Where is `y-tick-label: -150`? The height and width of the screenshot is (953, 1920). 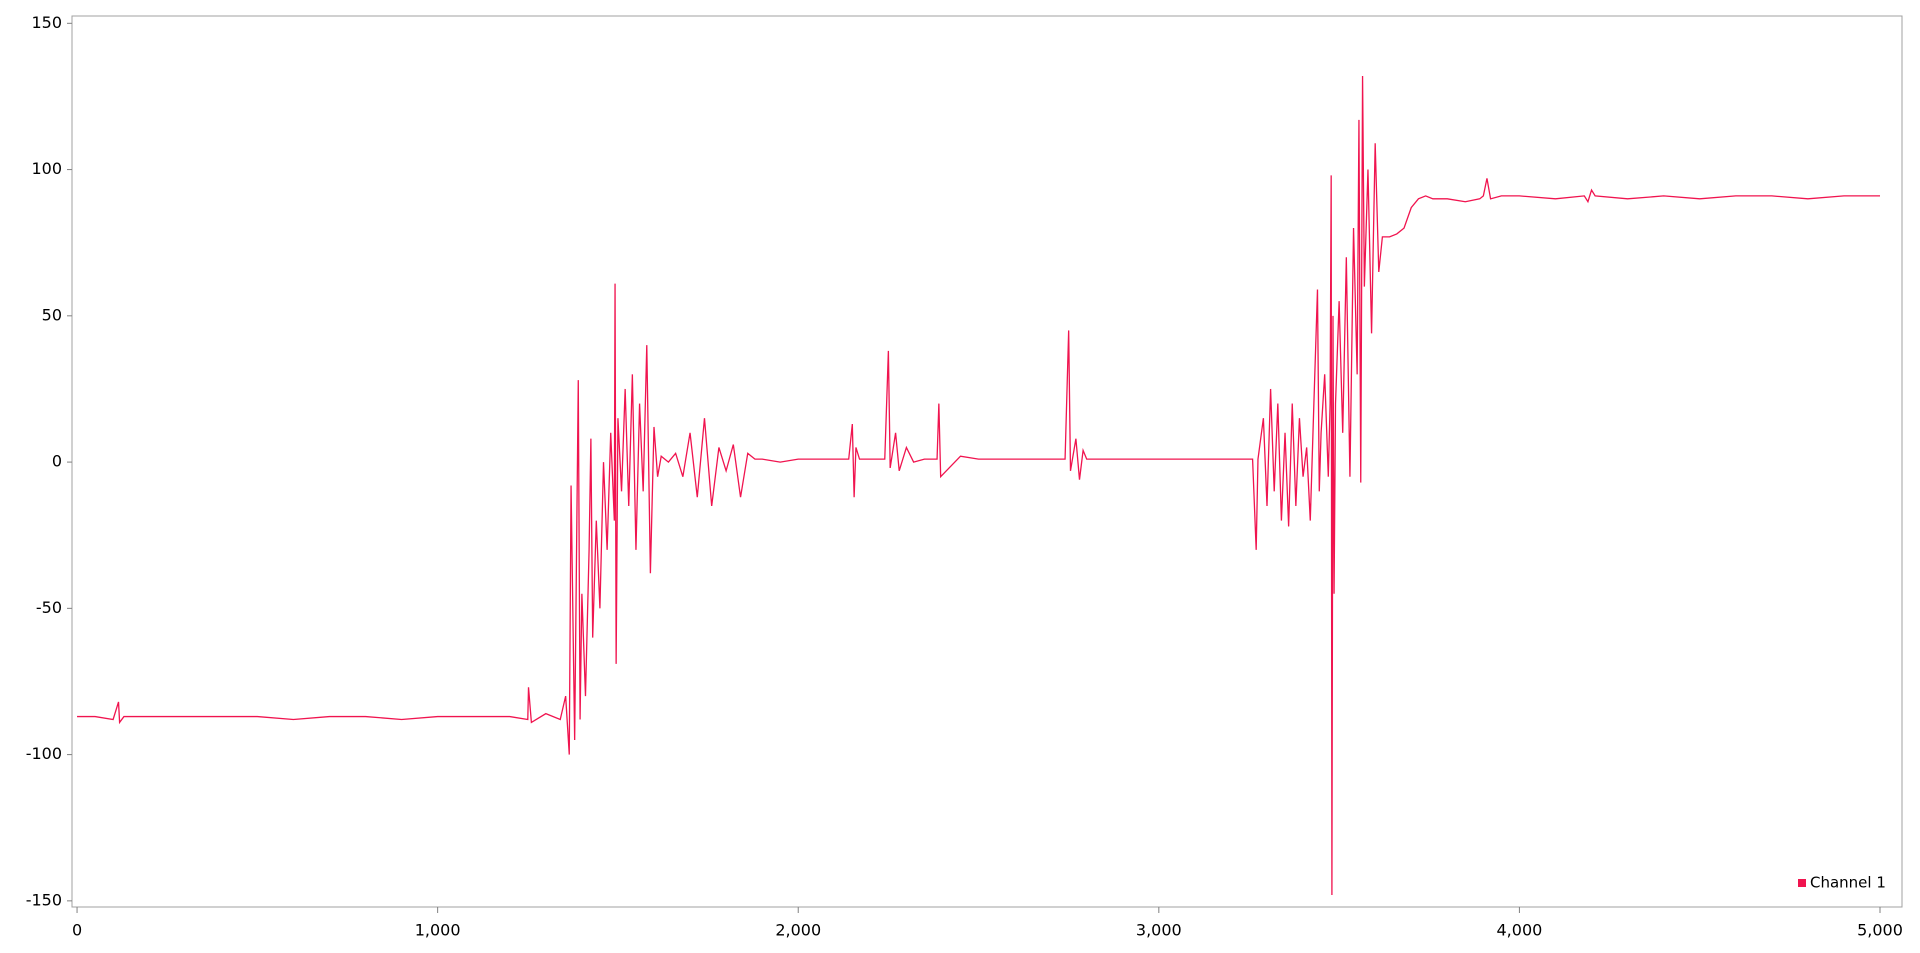 y-tick-label: -150 is located at coordinates (44, 899).